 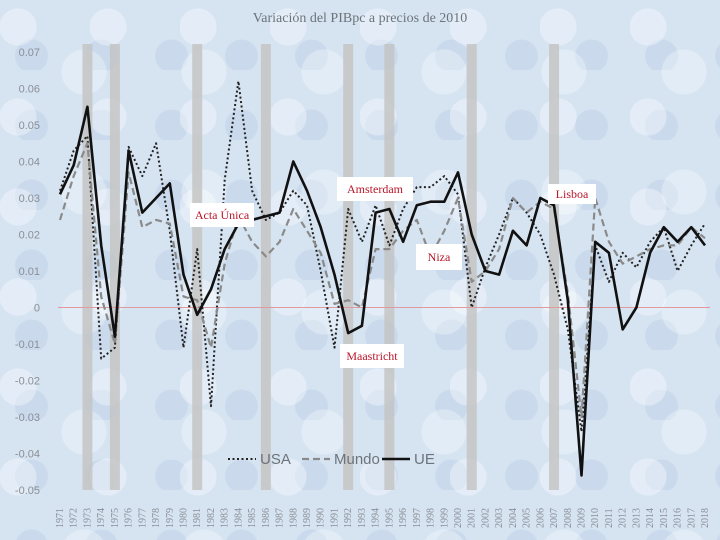 I want to click on y-tick-label: 0.07, so click(x=29, y=53).